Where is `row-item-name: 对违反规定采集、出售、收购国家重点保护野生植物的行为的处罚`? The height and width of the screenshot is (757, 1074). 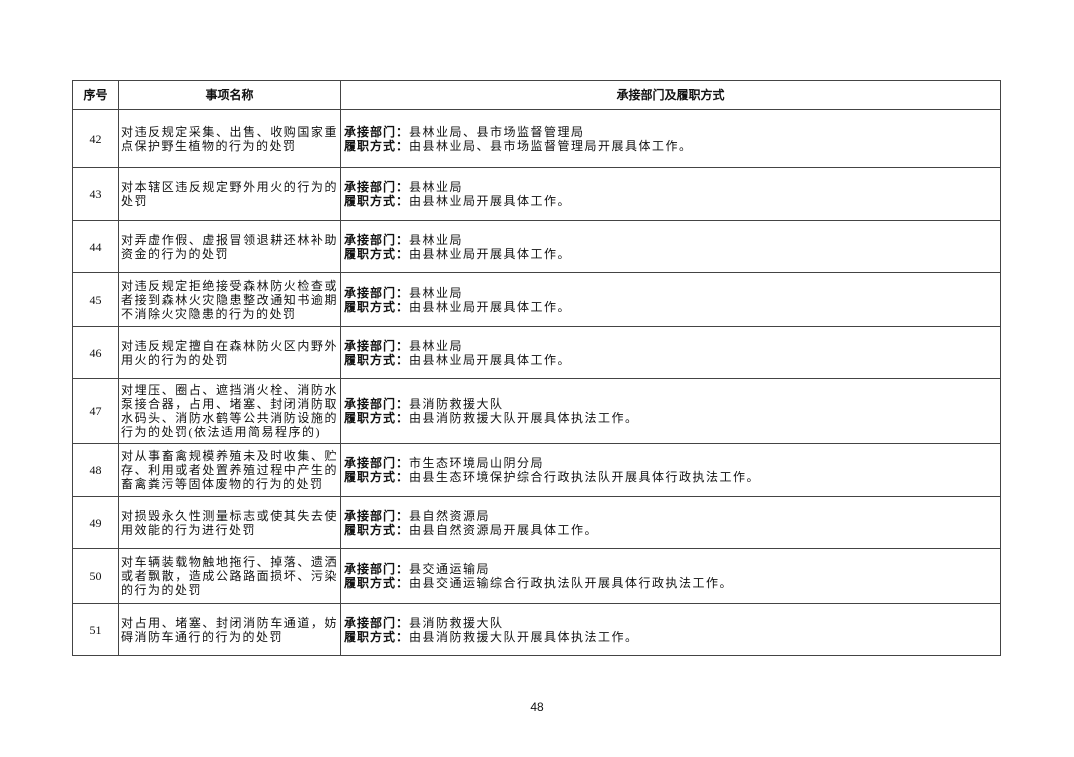 row-item-name: 对违反规定采集、出售、收购国家重点保护野生植物的行为的处罚 is located at coordinates (229, 138).